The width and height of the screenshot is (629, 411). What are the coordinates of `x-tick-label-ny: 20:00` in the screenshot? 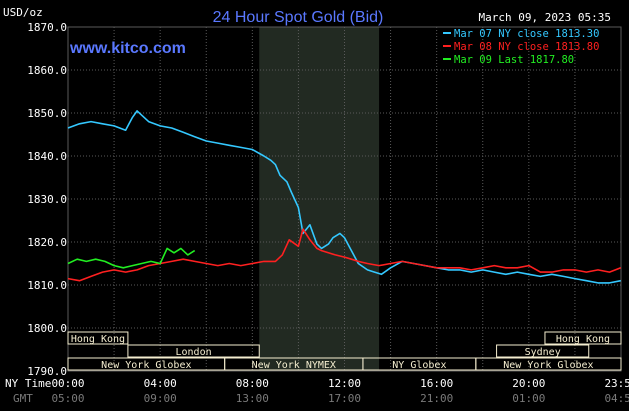 It's located at (528, 383).